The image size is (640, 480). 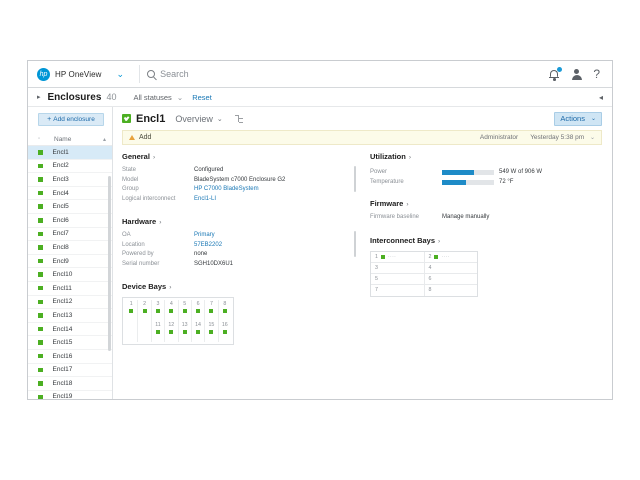 What do you see at coordinates (398, 267) in the screenshot?
I see `interconnect-bay-3: 3` at bounding box center [398, 267].